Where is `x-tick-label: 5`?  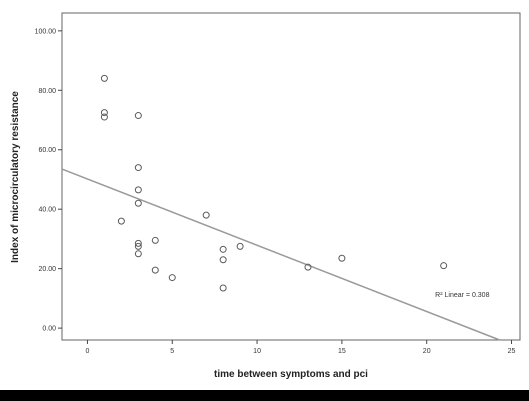 x-tick-label: 5 is located at coordinates (172, 351).